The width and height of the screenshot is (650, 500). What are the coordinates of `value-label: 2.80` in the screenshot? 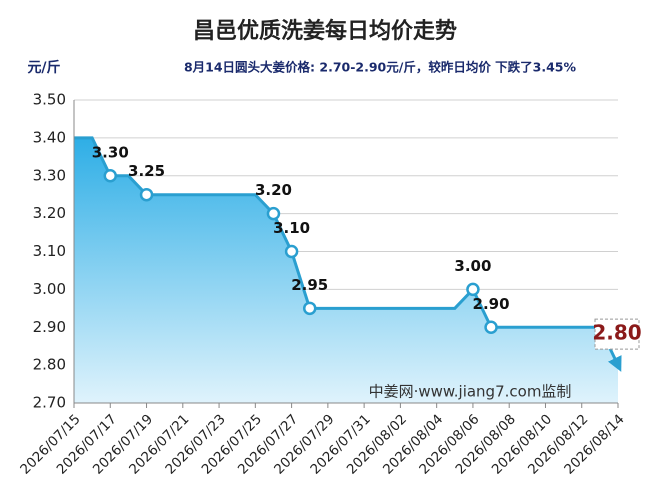 It's located at (616, 333).